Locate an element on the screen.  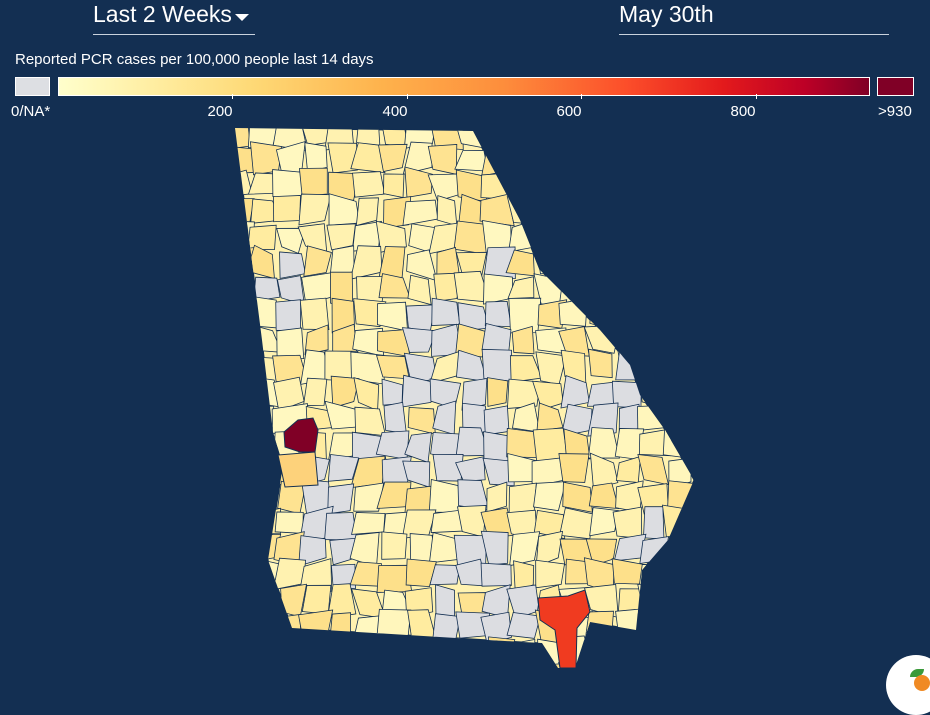
county-elevated-west is located at coordinates (298, 469).